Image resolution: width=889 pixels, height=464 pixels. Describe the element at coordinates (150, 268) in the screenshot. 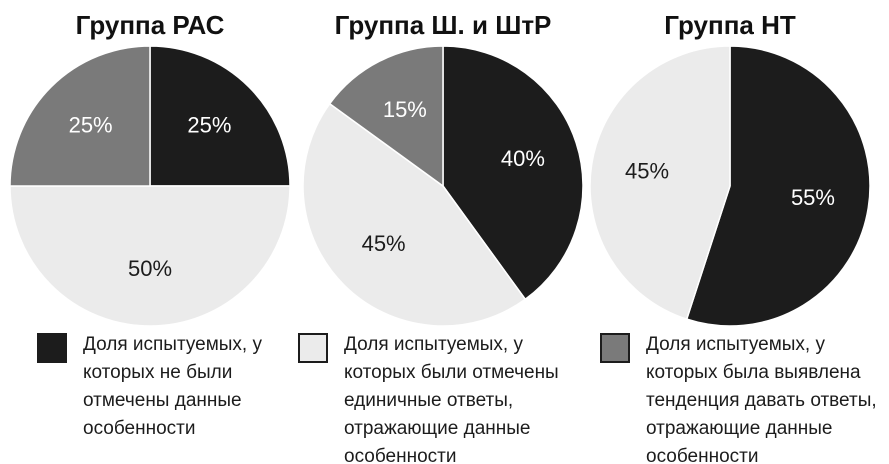

I see `data-label: 50%` at that location.